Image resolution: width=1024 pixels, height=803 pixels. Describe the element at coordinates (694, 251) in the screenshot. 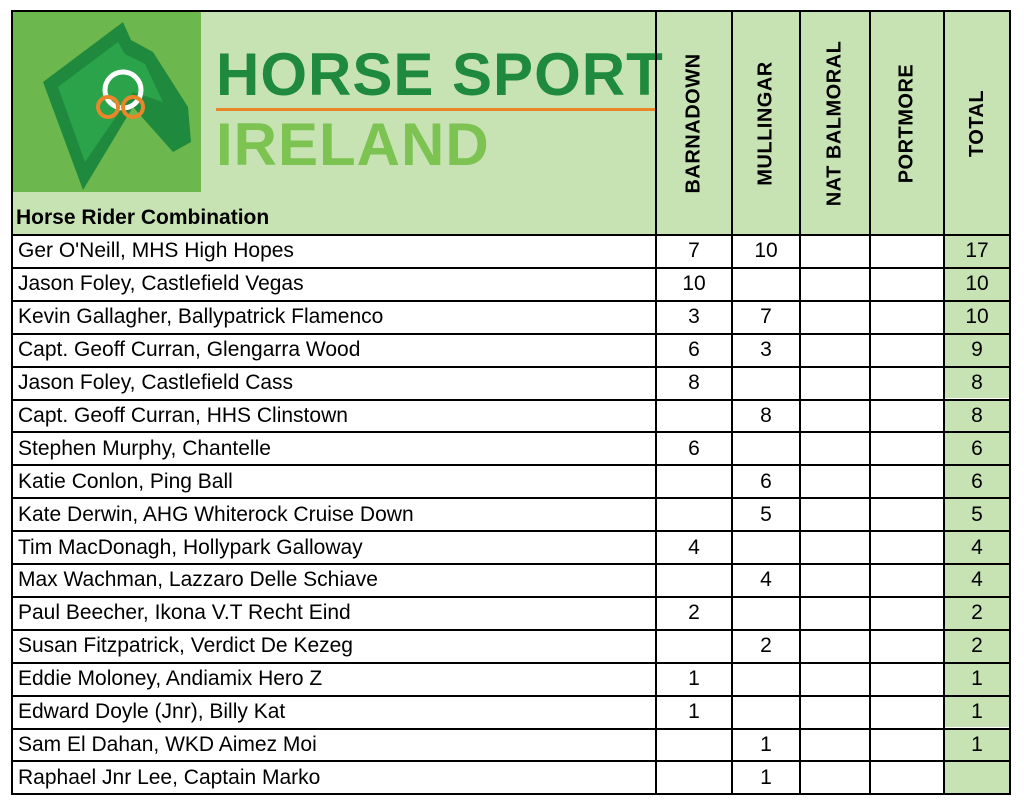

I see `cell-barnadown: 7` at that location.